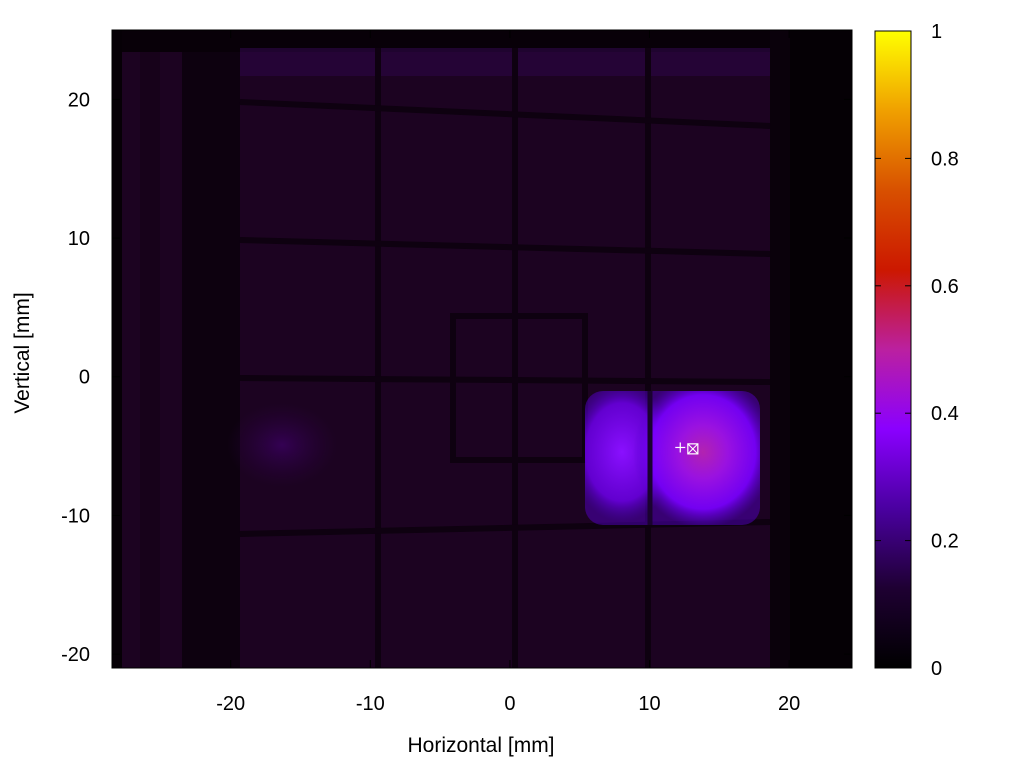 The height and width of the screenshot is (768, 1024). What do you see at coordinates (79, 239) in the screenshot?
I see `y-tick-label: 10` at bounding box center [79, 239].